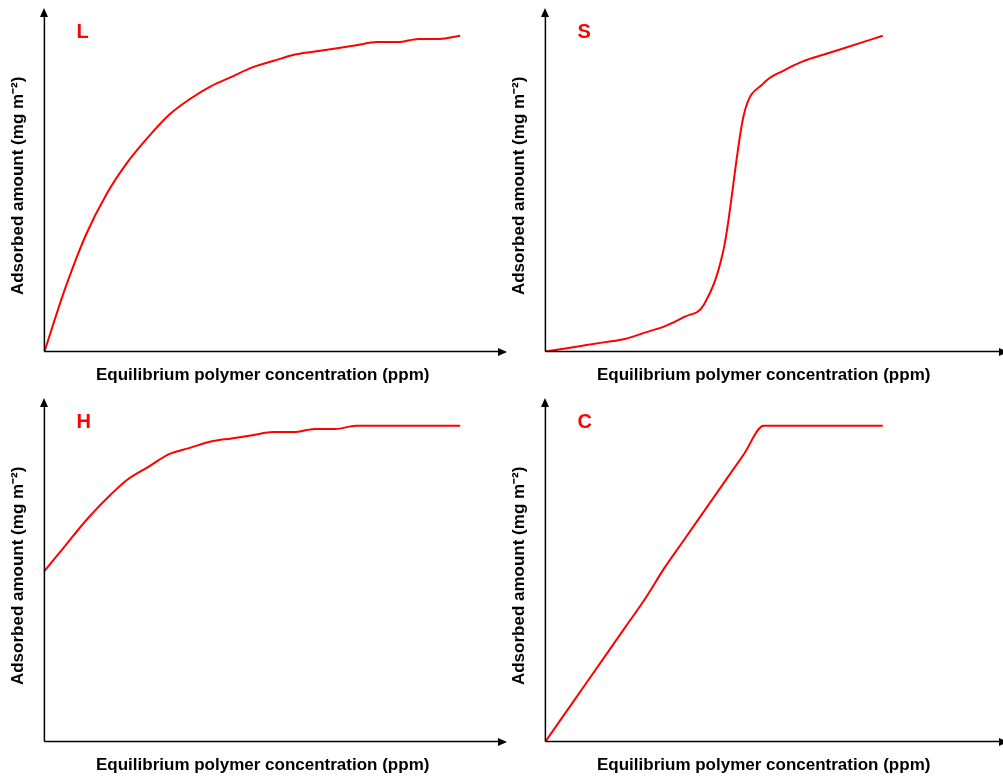 The image size is (1003, 780). Describe the element at coordinates (584, 420) in the screenshot. I see `chart-title: C` at that location.